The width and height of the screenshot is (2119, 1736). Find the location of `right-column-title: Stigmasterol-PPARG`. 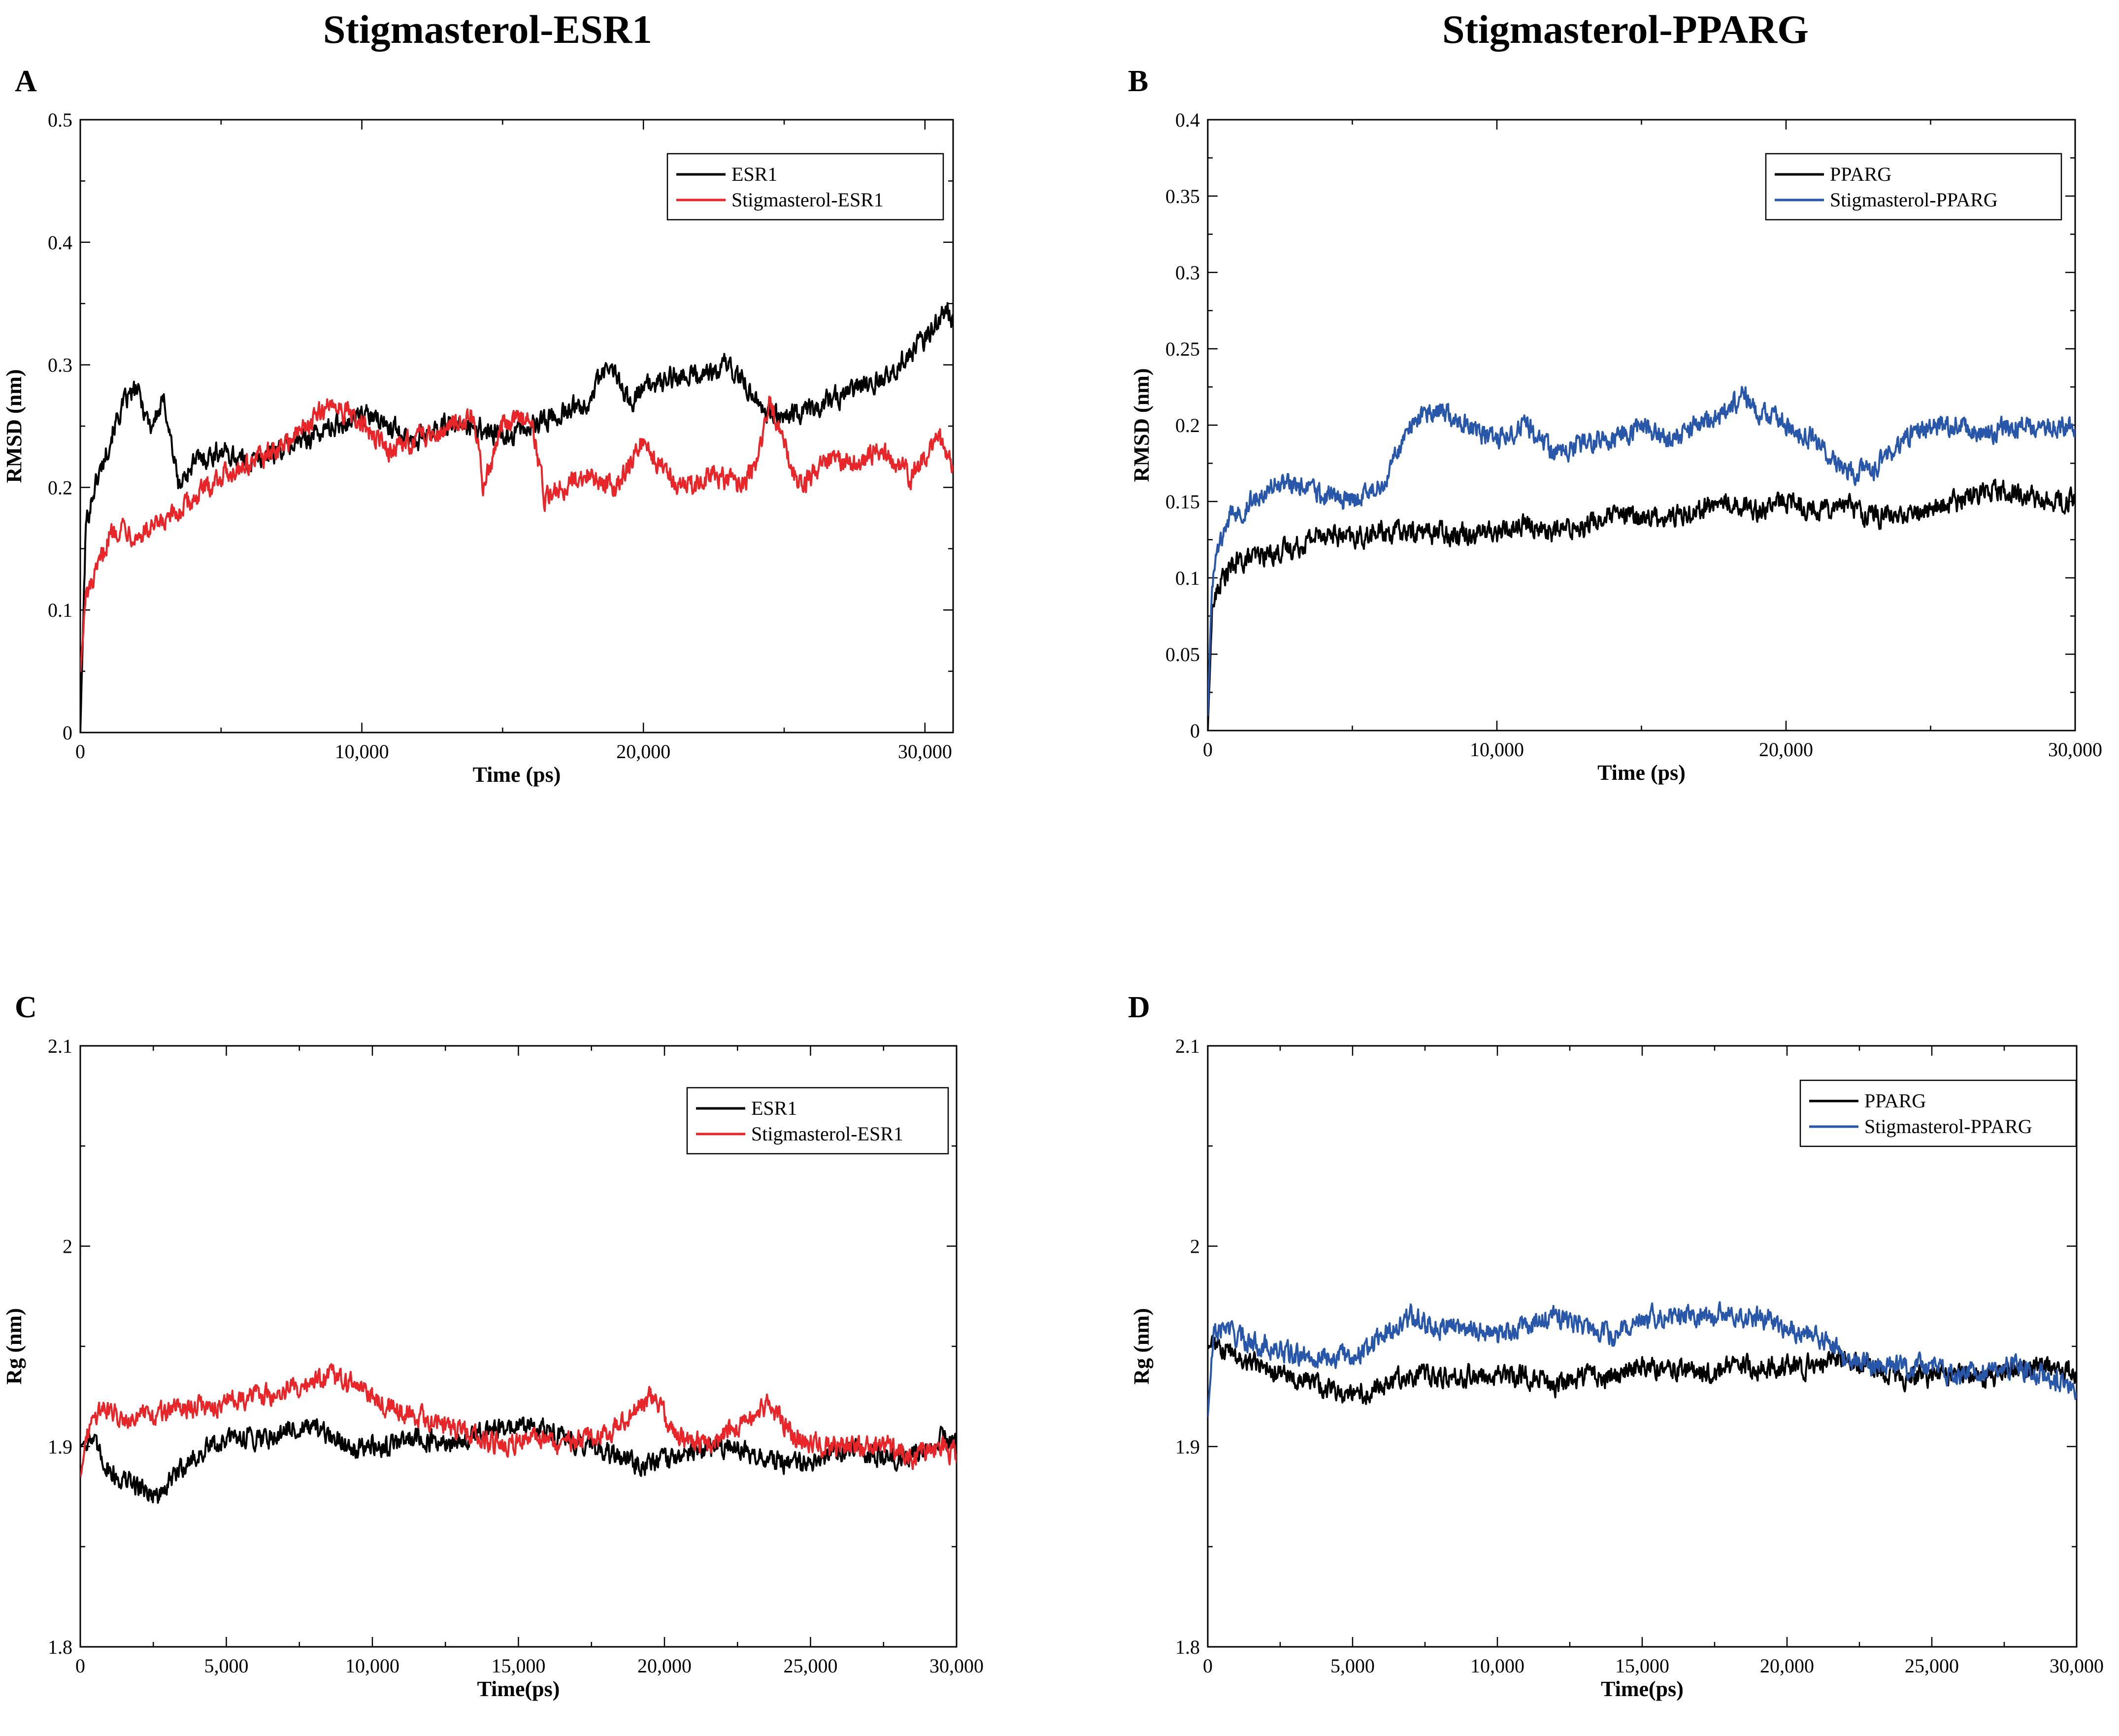

right-column-title: Stigmasterol-PPARG is located at coordinates (1625, 29).